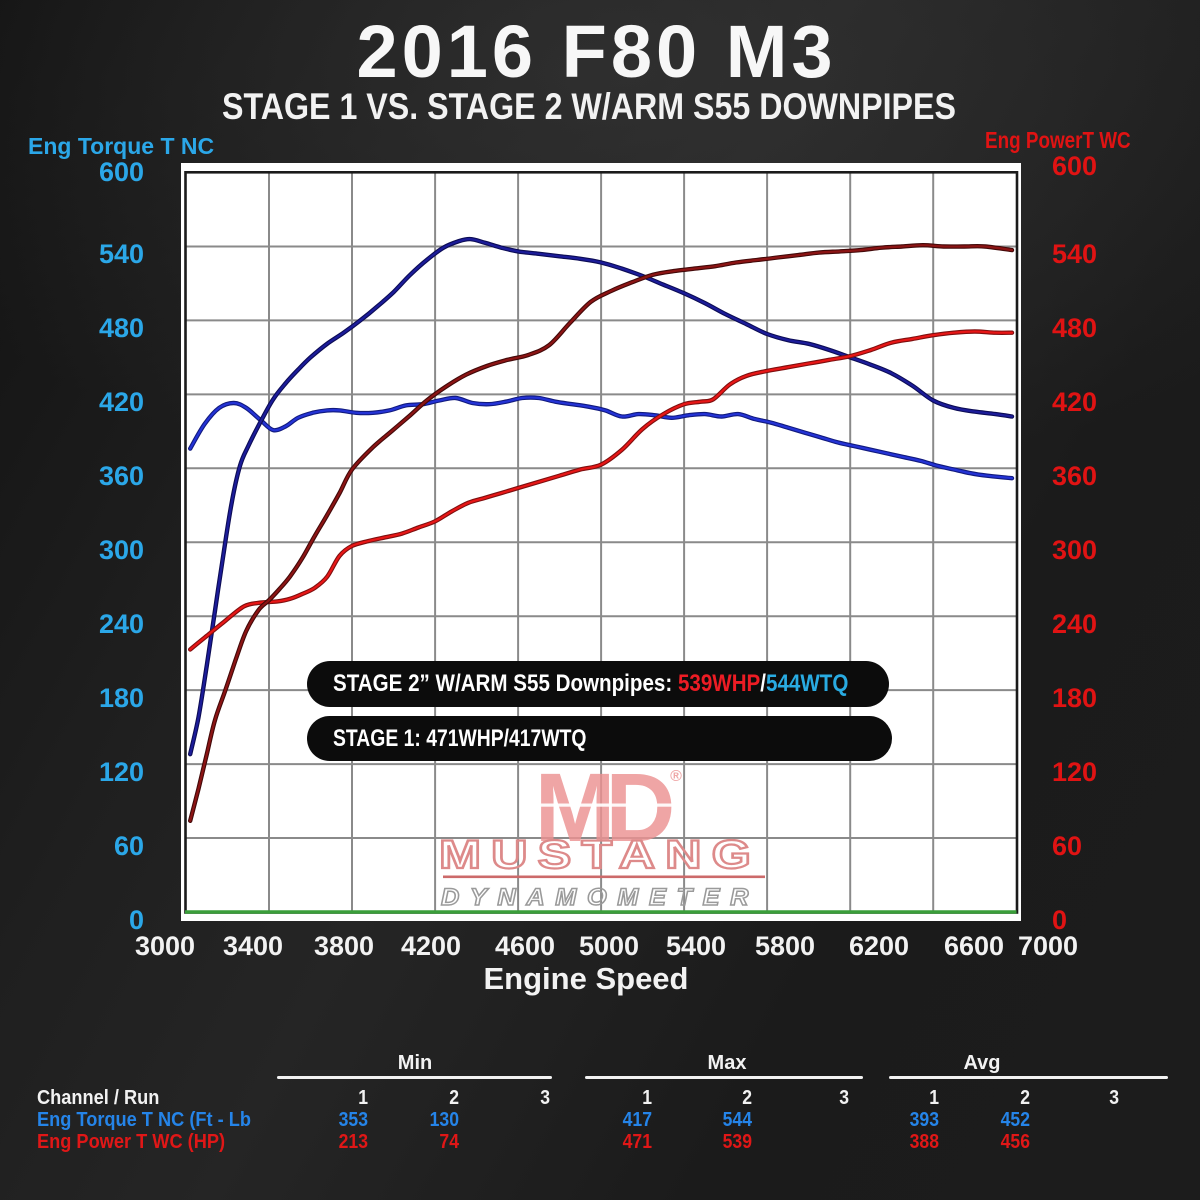 The image size is (1200, 1200). Describe the element at coordinates (600, 855) in the screenshot. I see `svg-text: MUSTANG` at that location.